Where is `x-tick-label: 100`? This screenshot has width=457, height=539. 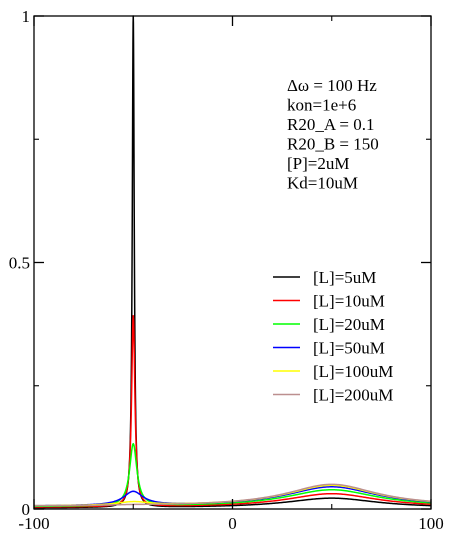
x-tick-label: 100 is located at coordinates (431, 523).